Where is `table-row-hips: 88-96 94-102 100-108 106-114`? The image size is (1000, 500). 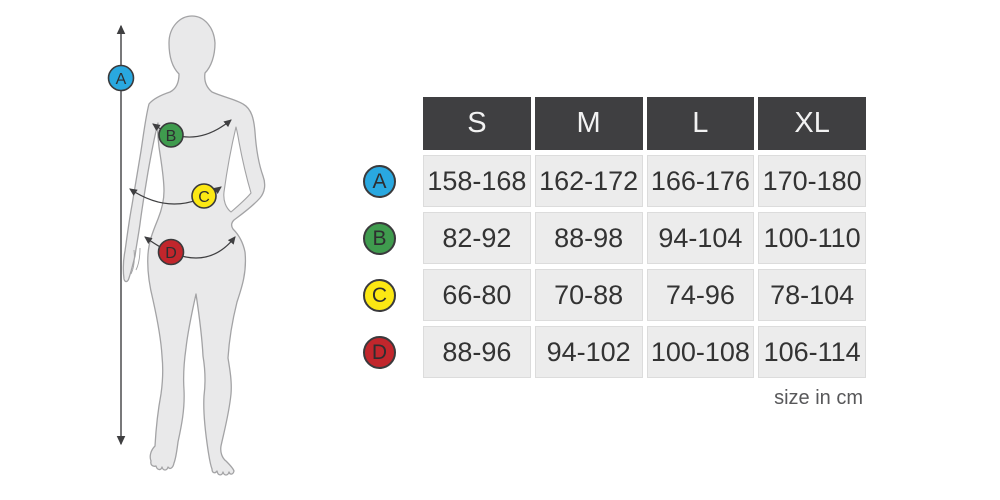
table-row-hips: 88-96 94-102 100-108 106-114 is located at coordinates (644, 352).